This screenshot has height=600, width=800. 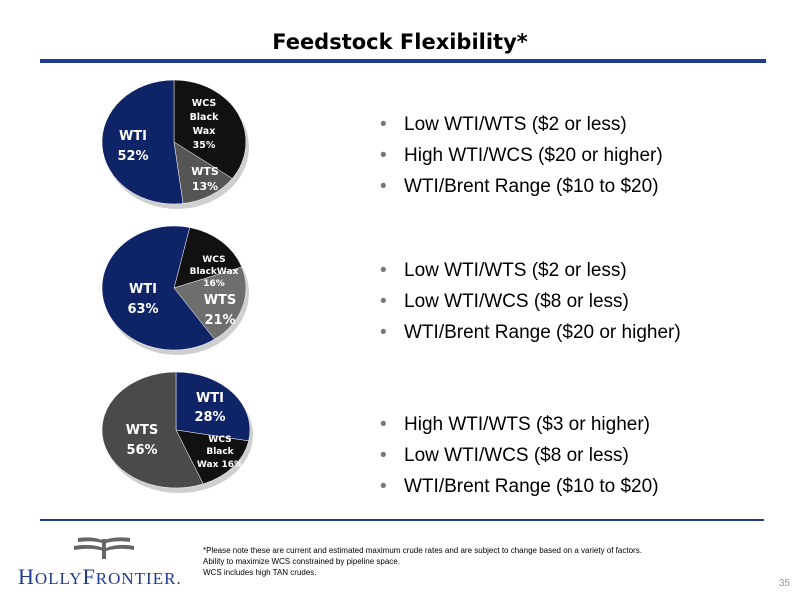 What do you see at coordinates (219, 320) in the screenshot?
I see `pie-value-wts: 21%` at bounding box center [219, 320].